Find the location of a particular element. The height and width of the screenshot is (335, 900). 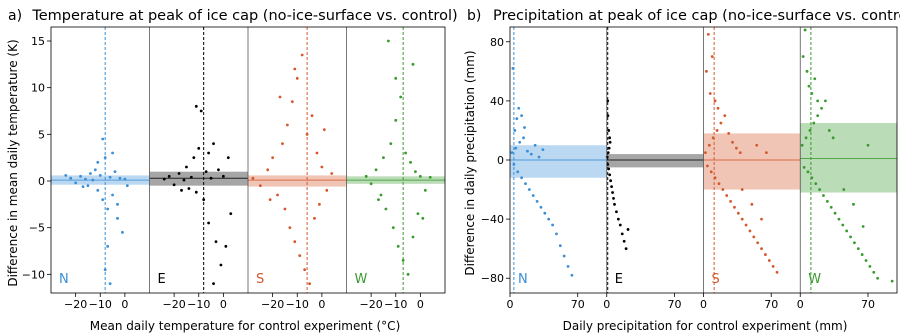

subpanel-b-n: N0 70 is located at coordinates (557, 169).